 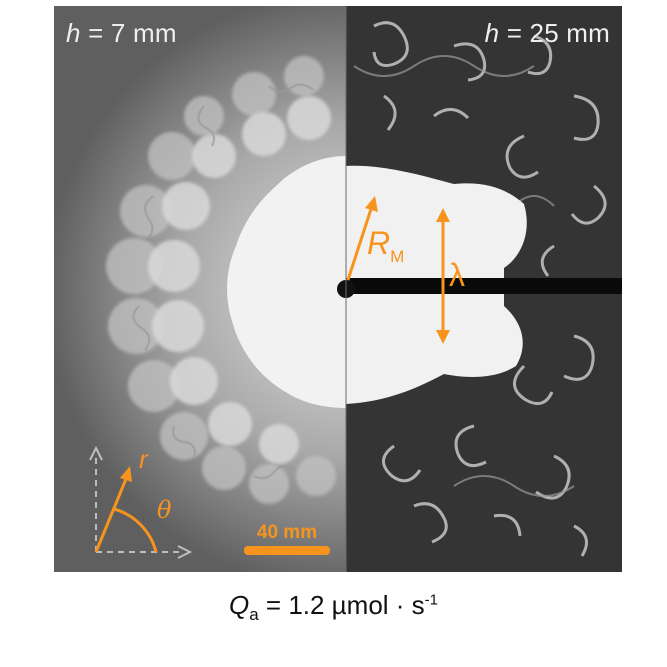 What do you see at coordinates (185, 552) in the screenshot?
I see `x-arrowhead` at bounding box center [185, 552].